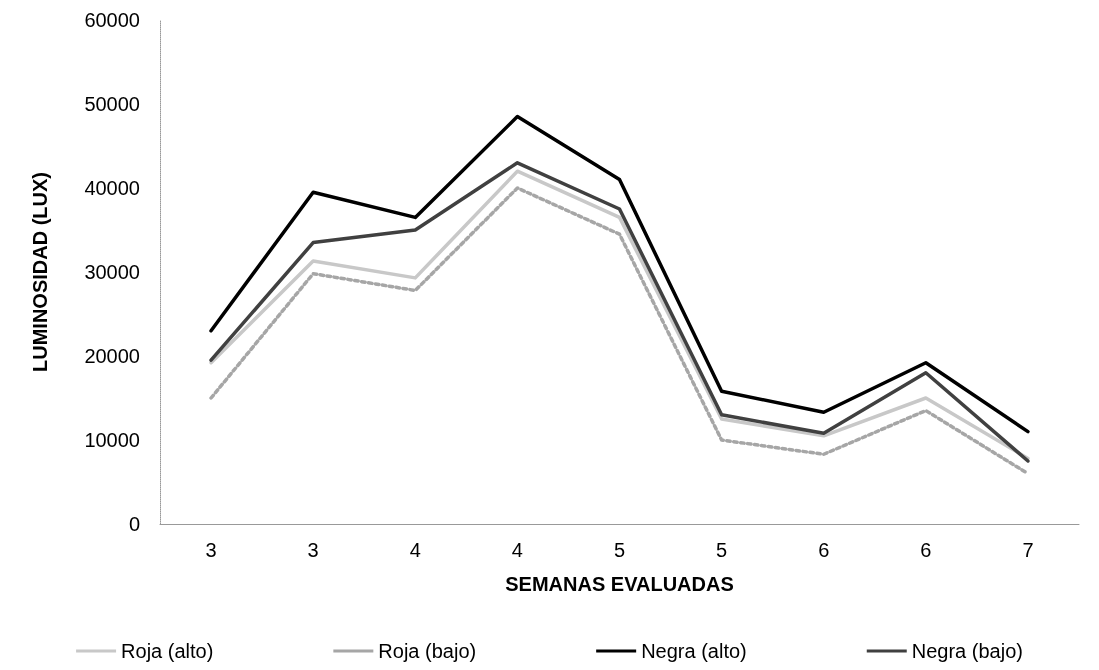 The height and width of the screenshot is (670, 1099). What do you see at coordinates (112, 356) in the screenshot?
I see `y-tick-label: 20000` at bounding box center [112, 356].